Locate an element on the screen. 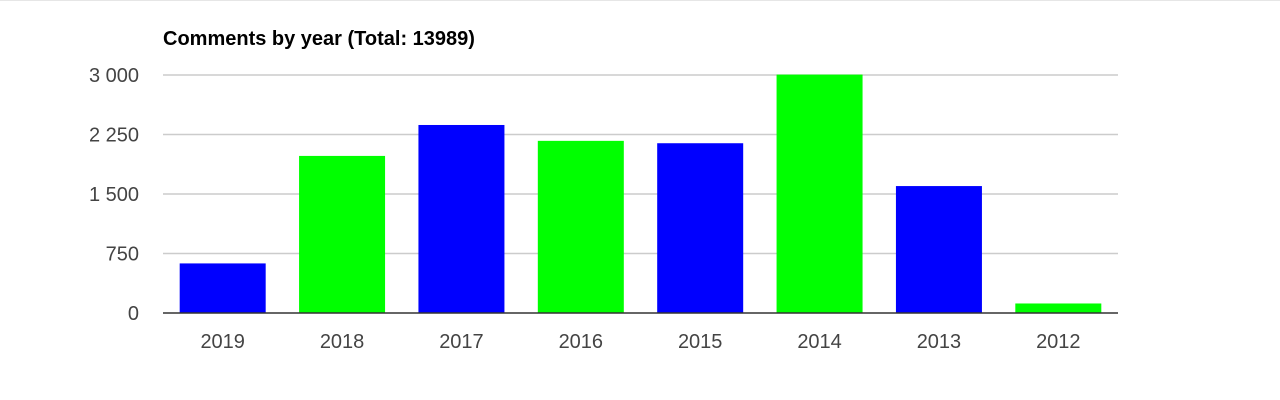 This screenshot has width=1280, height=400. y-axis-tick-labels: 0 750 1 500 2 250 3 000 is located at coordinates (114, 195).